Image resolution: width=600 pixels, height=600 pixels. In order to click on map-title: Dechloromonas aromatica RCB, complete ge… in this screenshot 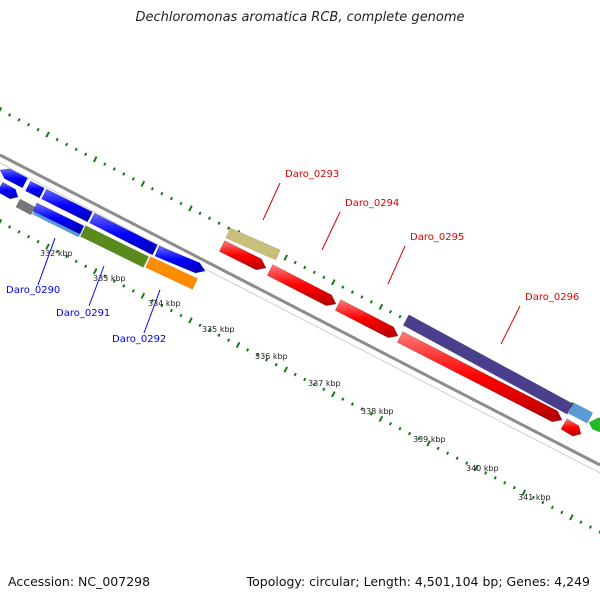, I will do `click(300, 17)`.